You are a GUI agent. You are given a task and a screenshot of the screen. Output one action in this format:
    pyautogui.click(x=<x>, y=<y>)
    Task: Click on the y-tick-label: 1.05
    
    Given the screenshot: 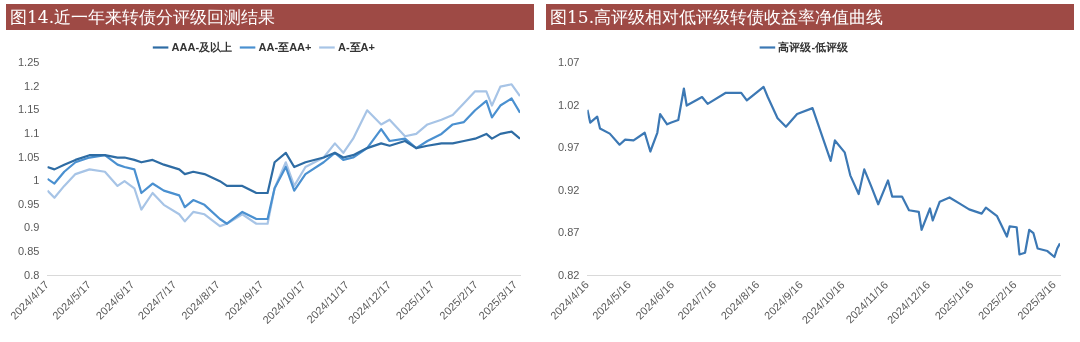 What is the action you would take?
    pyautogui.click(x=28, y=156)
    